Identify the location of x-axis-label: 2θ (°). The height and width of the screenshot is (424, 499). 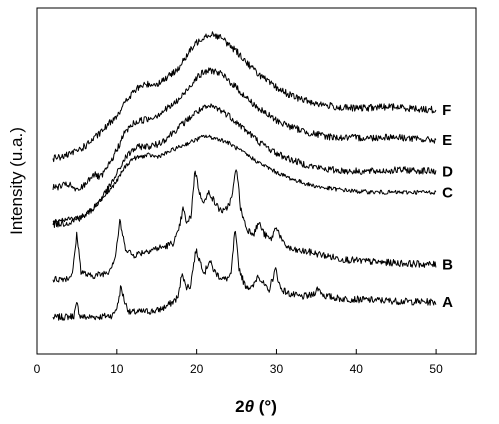
(256, 406).